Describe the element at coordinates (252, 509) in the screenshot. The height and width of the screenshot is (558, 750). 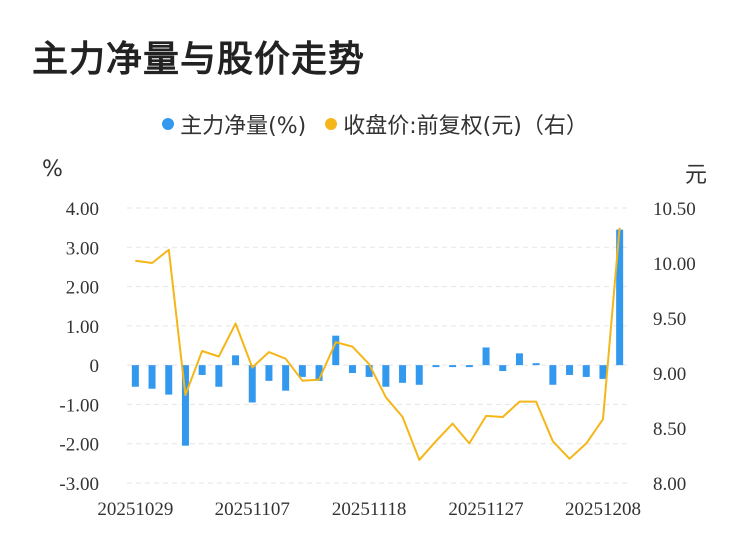
I see `x-tick-label: 20251107` at that location.